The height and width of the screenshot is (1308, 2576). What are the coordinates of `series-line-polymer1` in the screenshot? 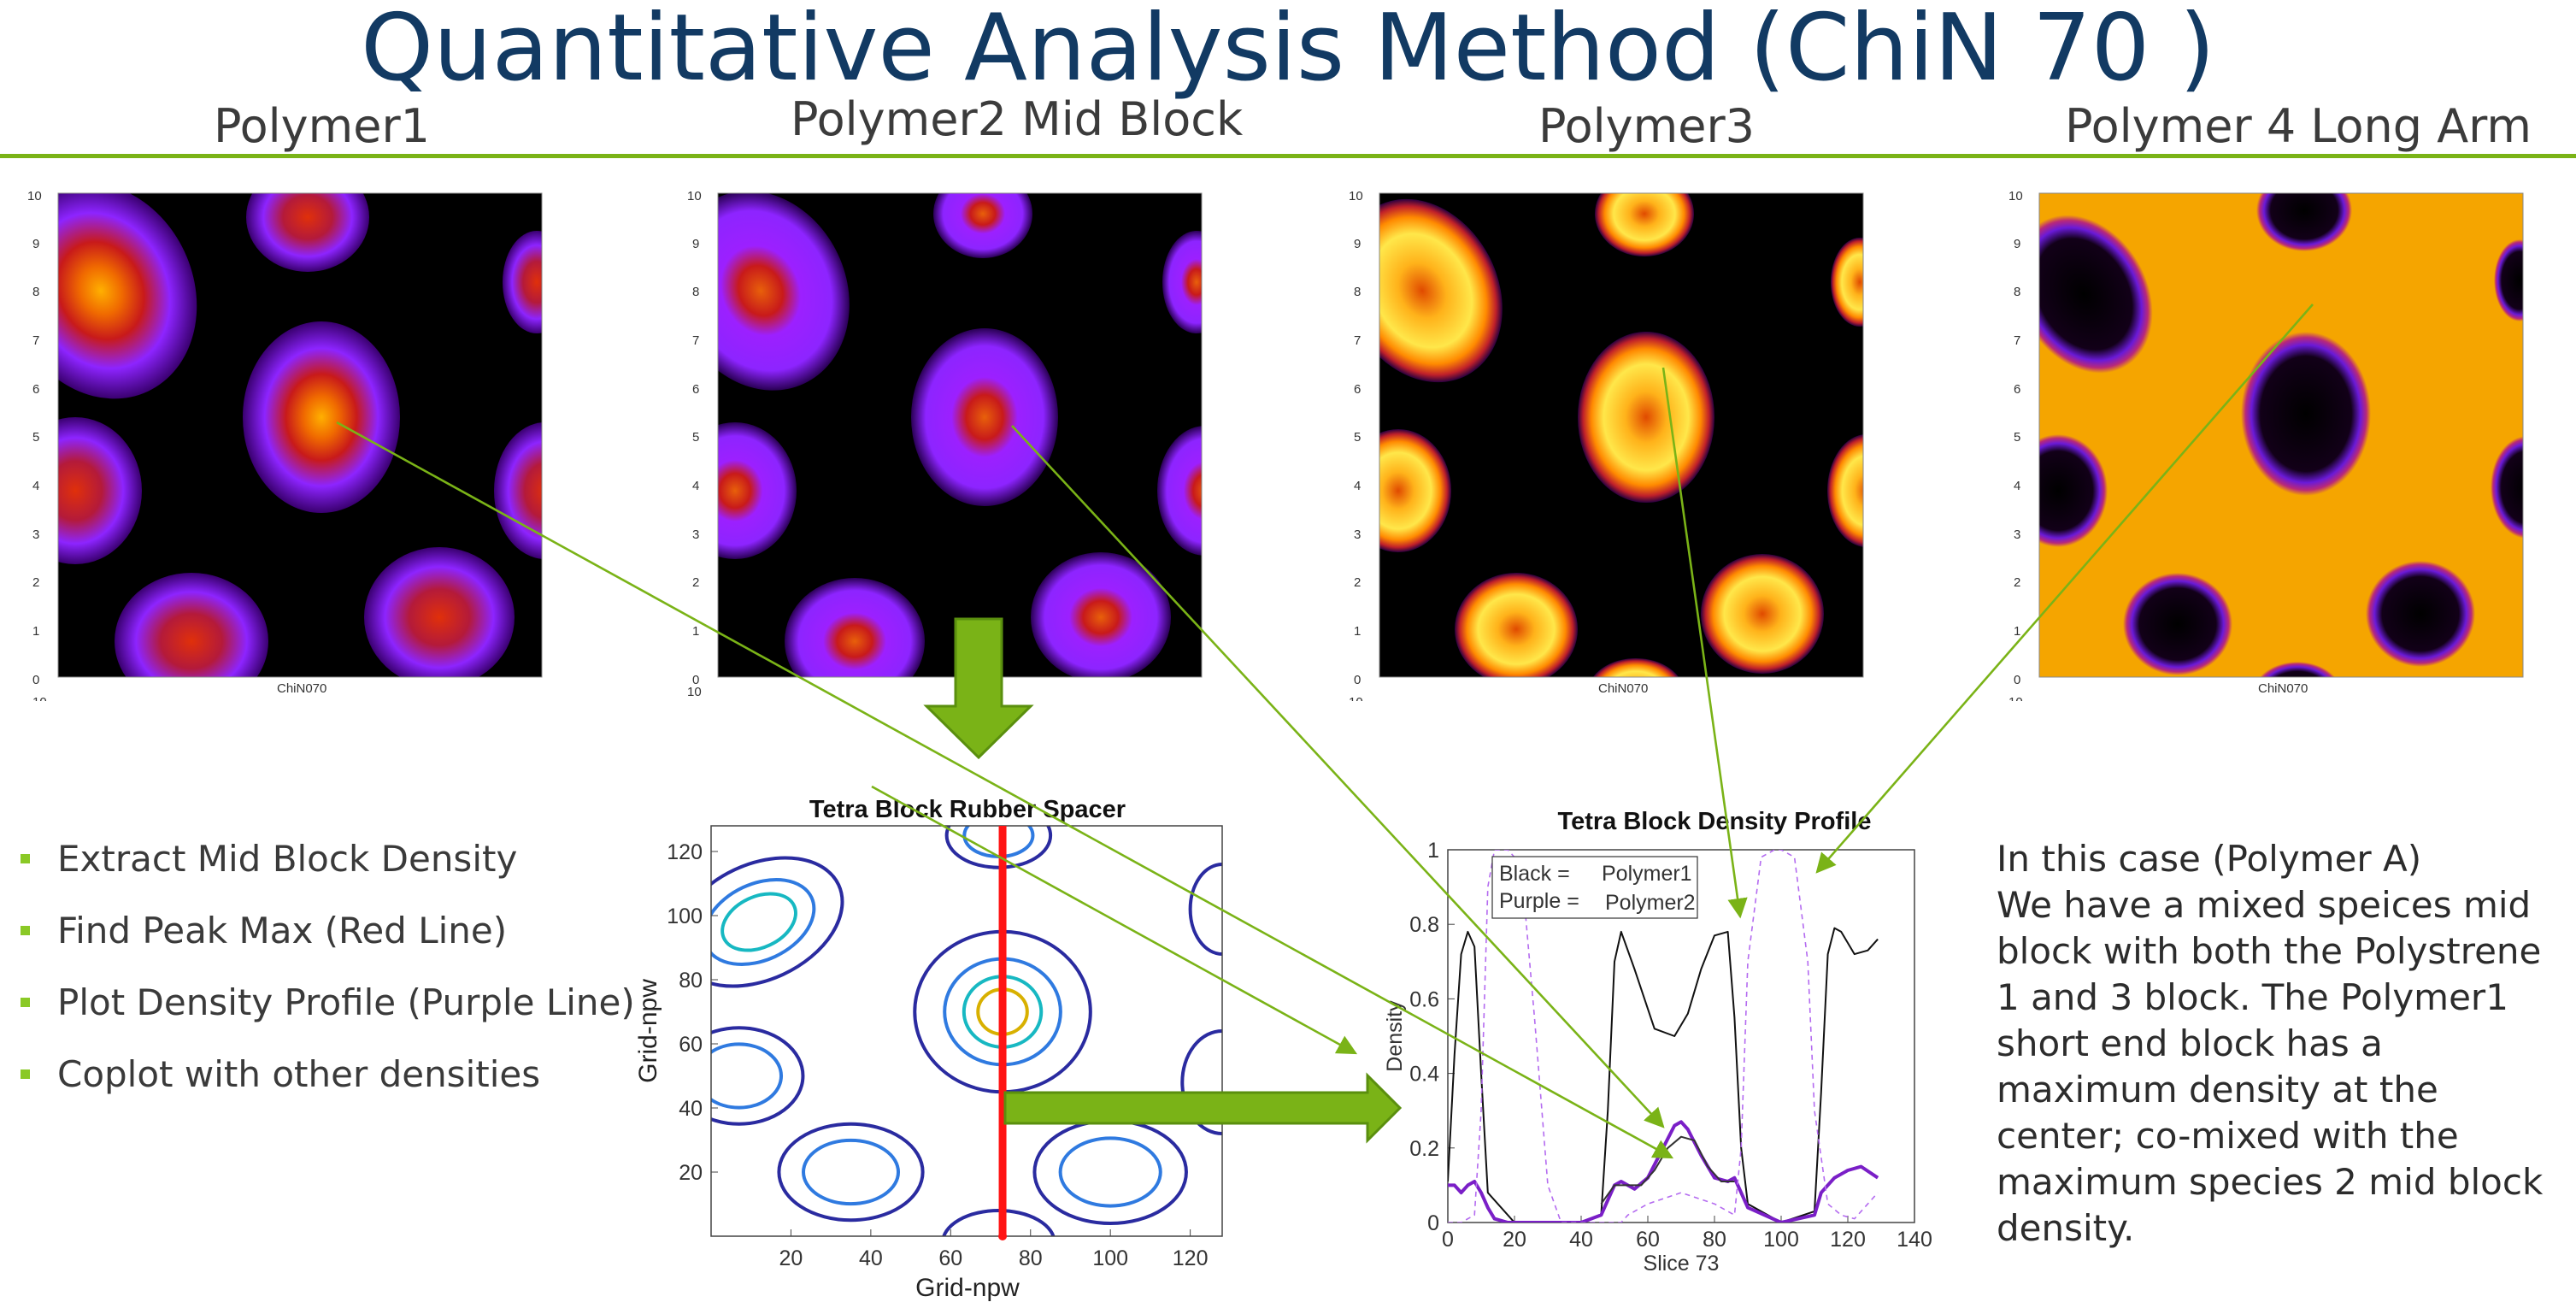 It's located at (1663, 1075).